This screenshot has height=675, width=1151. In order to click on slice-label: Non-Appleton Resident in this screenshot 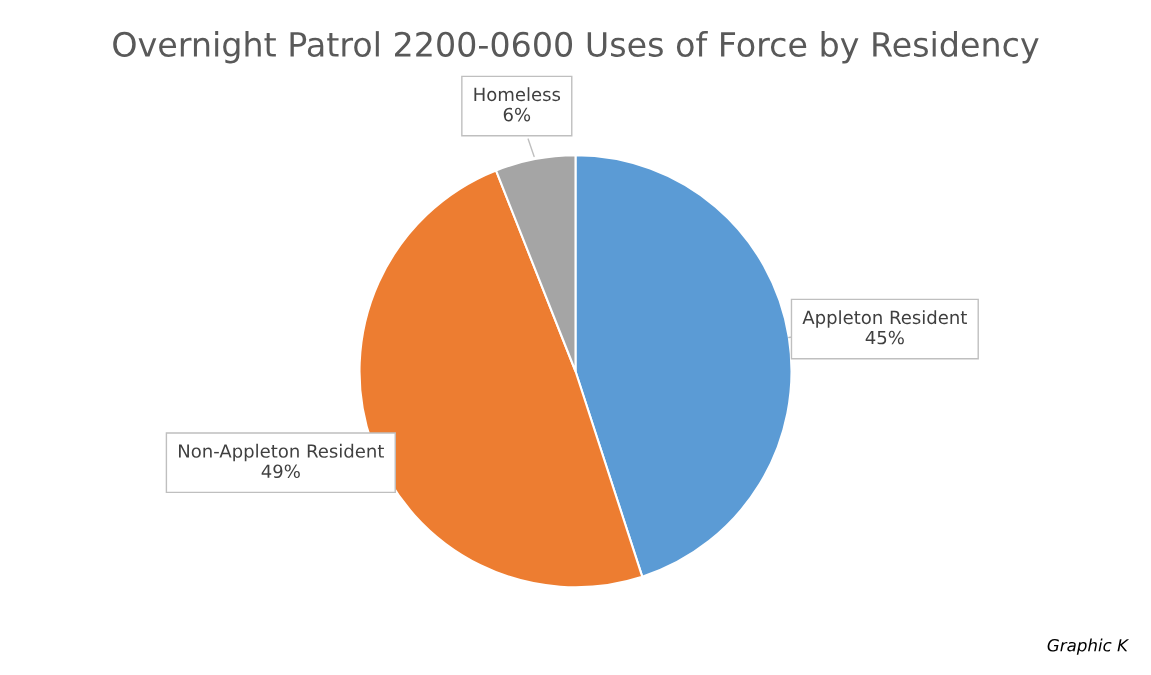, I will do `click(281, 452)`.